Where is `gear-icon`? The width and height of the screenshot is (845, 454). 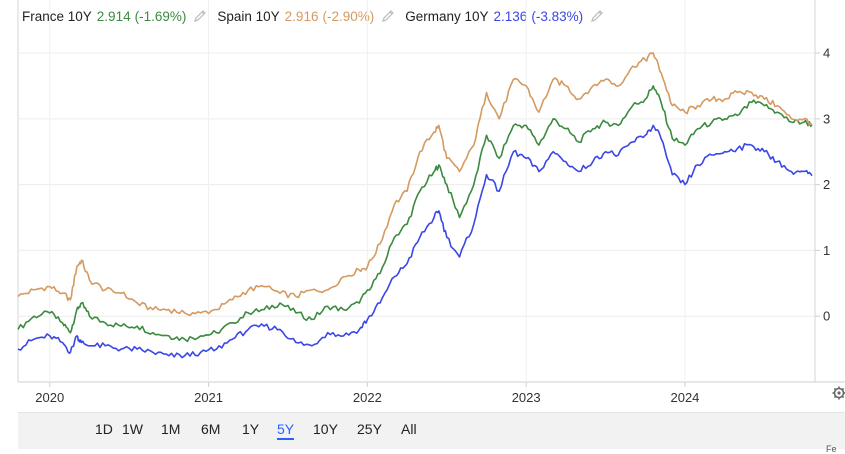
gear-icon is located at coordinates (838, 393).